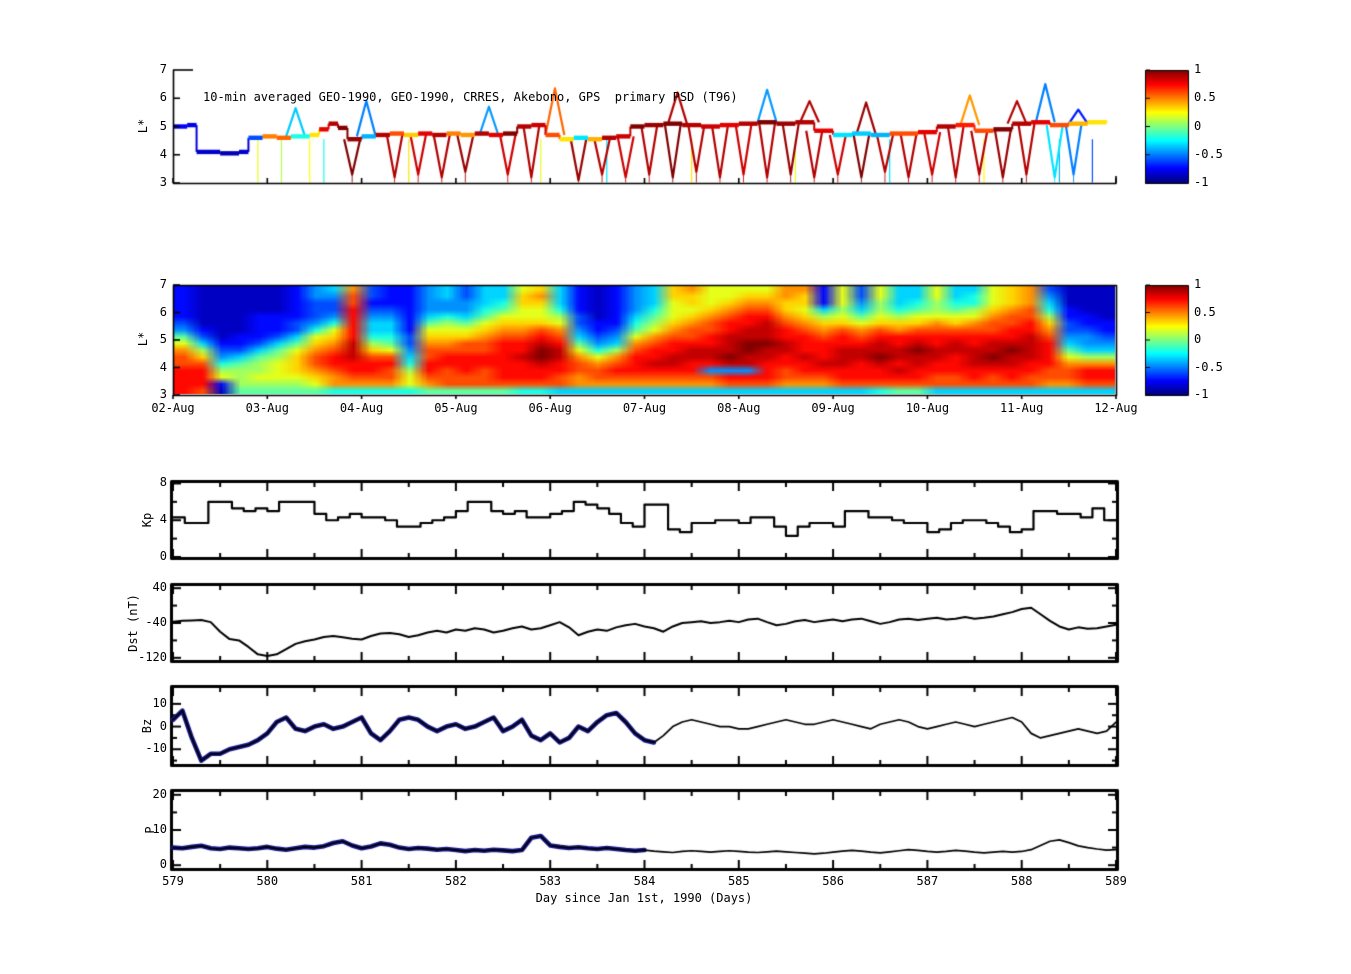  Describe the element at coordinates (163, 556) in the screenshot. I see `kp-ytick-0: 0` at that location.